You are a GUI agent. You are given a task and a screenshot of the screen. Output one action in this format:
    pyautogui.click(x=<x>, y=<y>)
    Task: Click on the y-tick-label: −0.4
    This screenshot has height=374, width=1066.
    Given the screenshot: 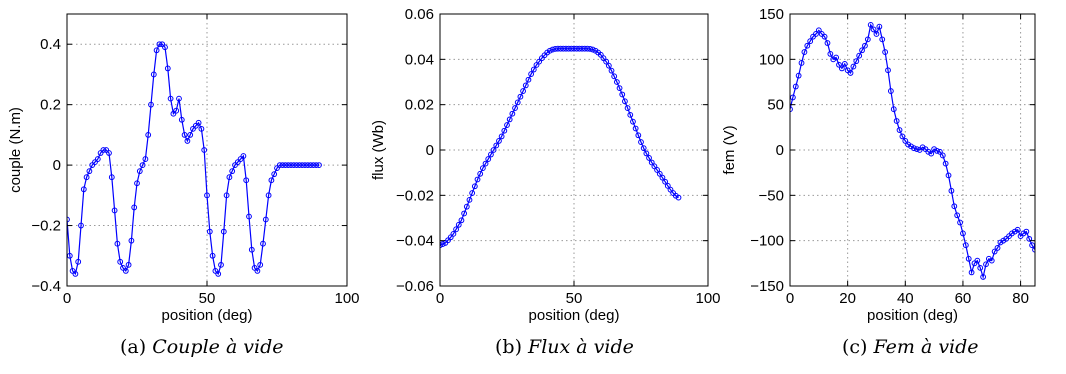 What is the action you would take?
    pyautogui.click(x=46, y=286)
    